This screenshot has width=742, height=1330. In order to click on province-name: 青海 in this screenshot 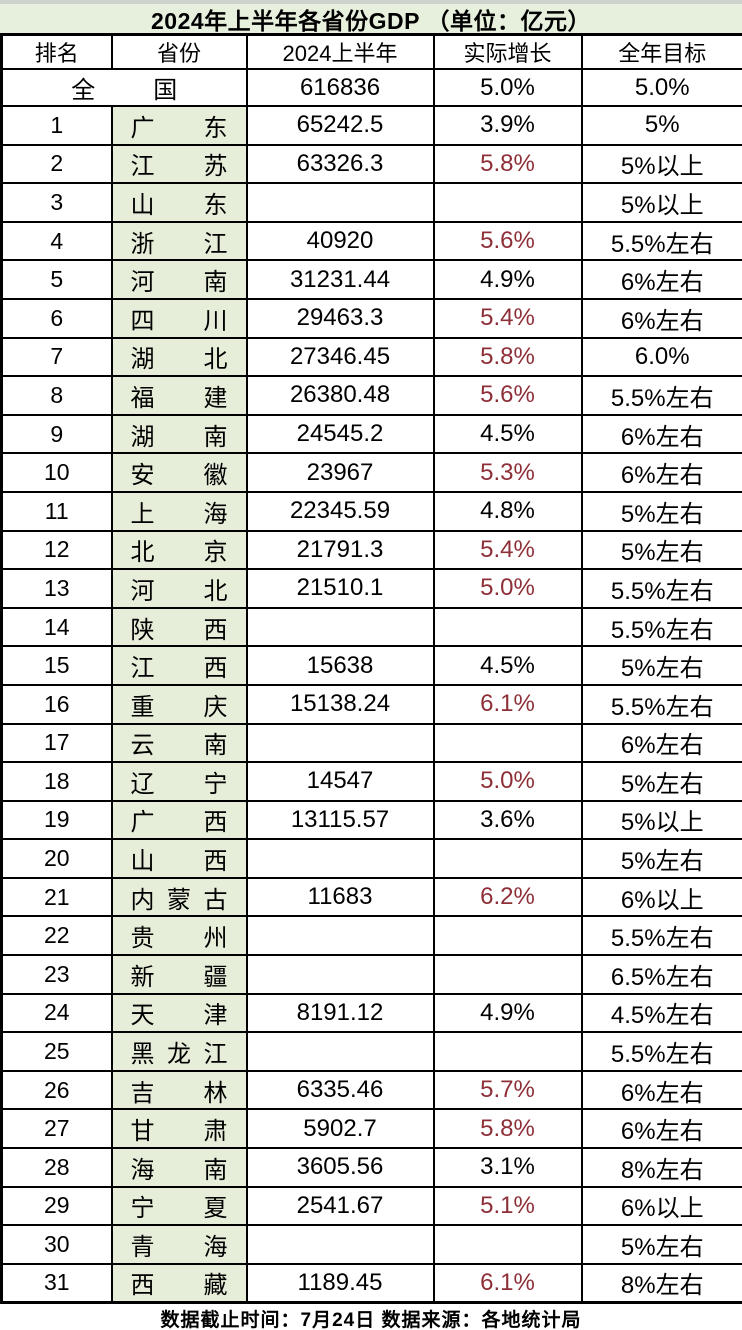, I will do `click(179, 1244)`.